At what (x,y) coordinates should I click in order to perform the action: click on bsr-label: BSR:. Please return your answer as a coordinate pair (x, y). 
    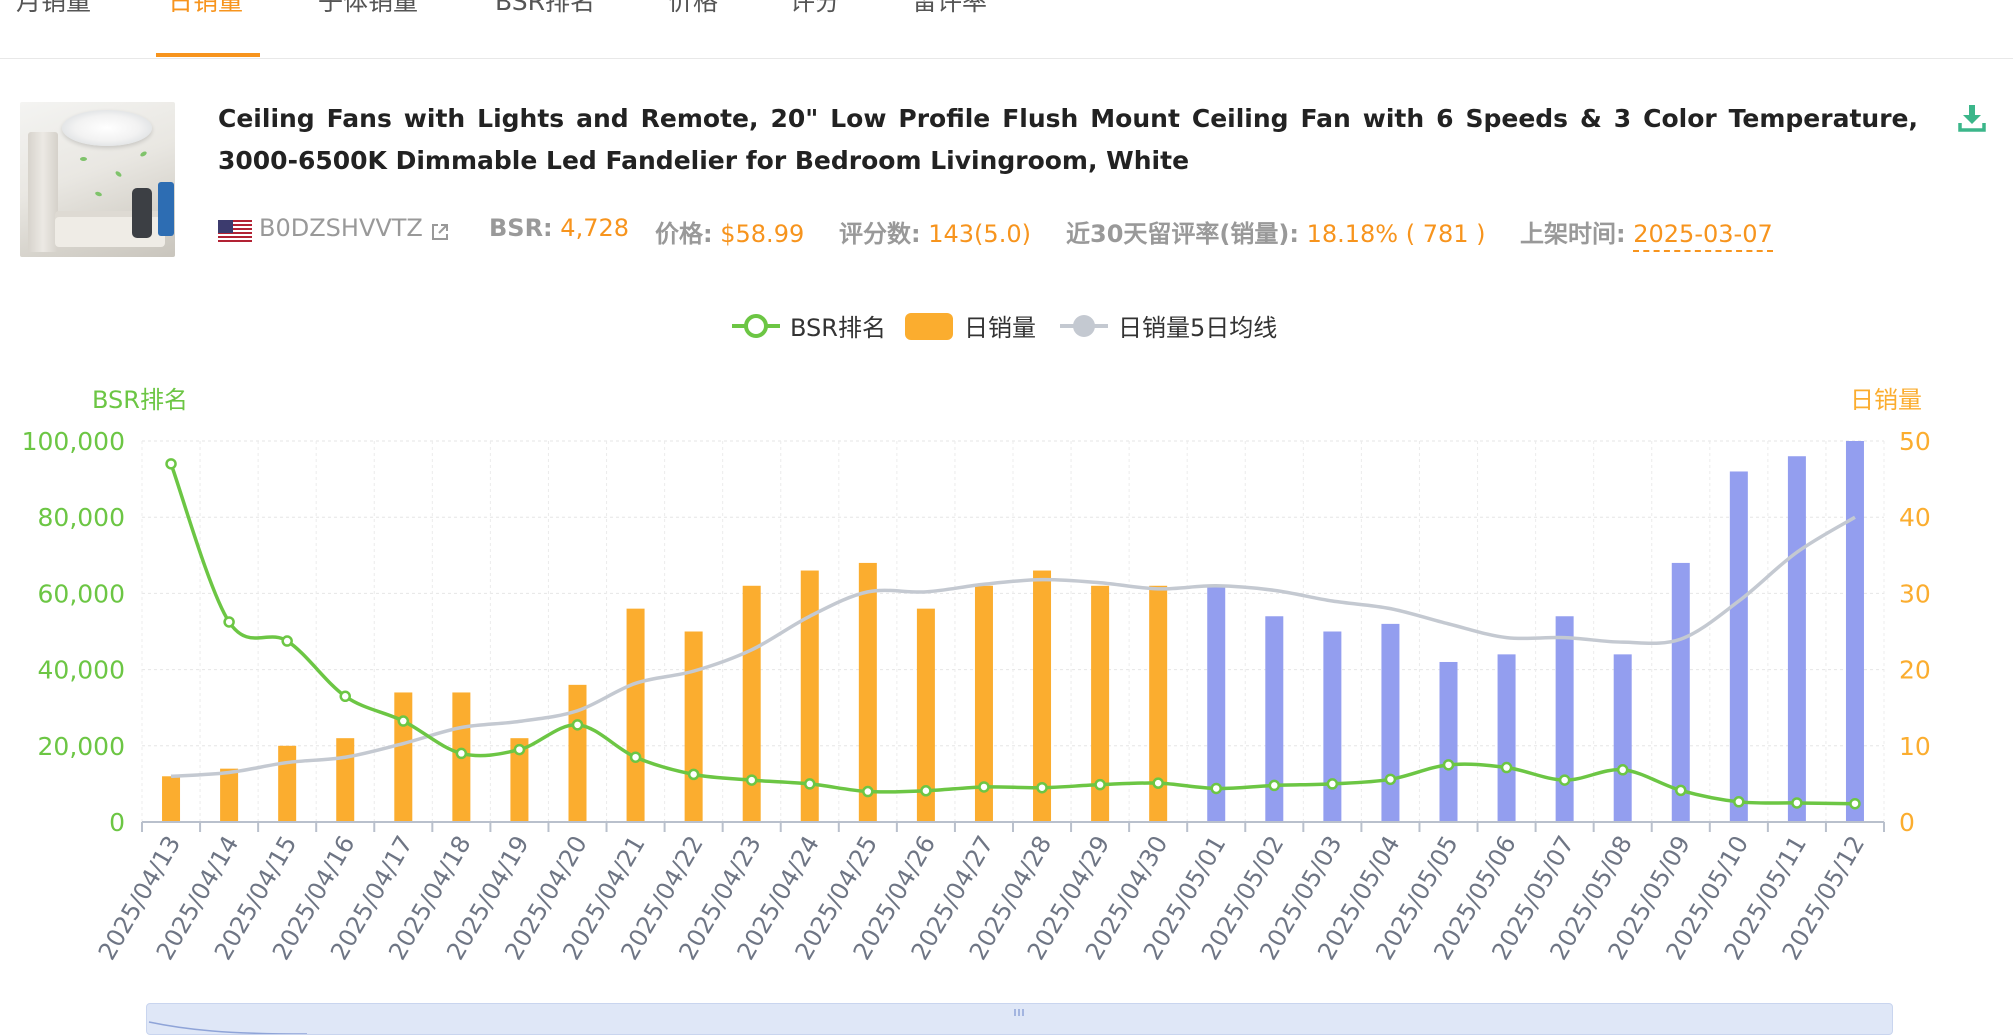
    Looking at the image, I should click on (521, 228).